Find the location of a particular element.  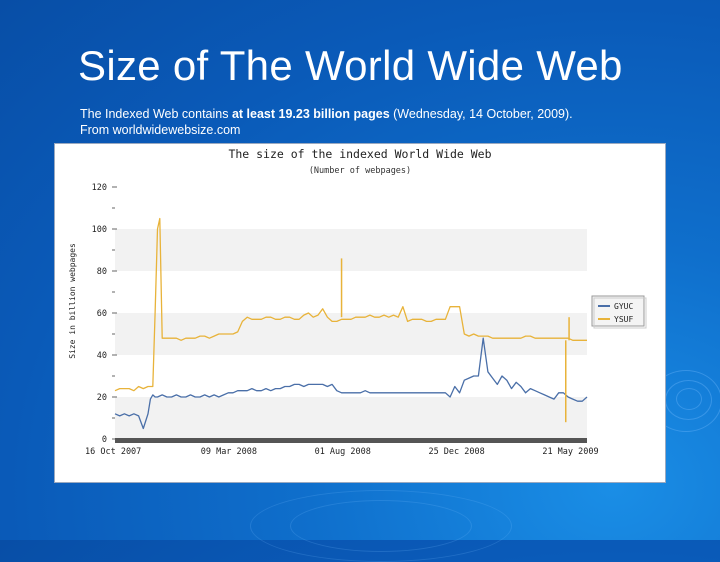

slide-title: Size of The World Wide Web is located at coordinates (350, 65).